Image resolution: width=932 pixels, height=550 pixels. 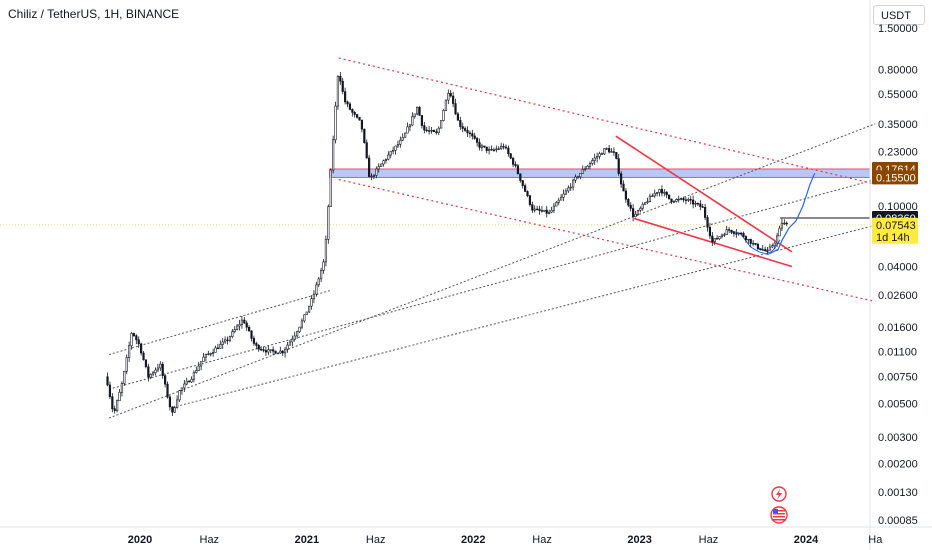 I want to click on price-tag-background, so click(x=895, y=177).